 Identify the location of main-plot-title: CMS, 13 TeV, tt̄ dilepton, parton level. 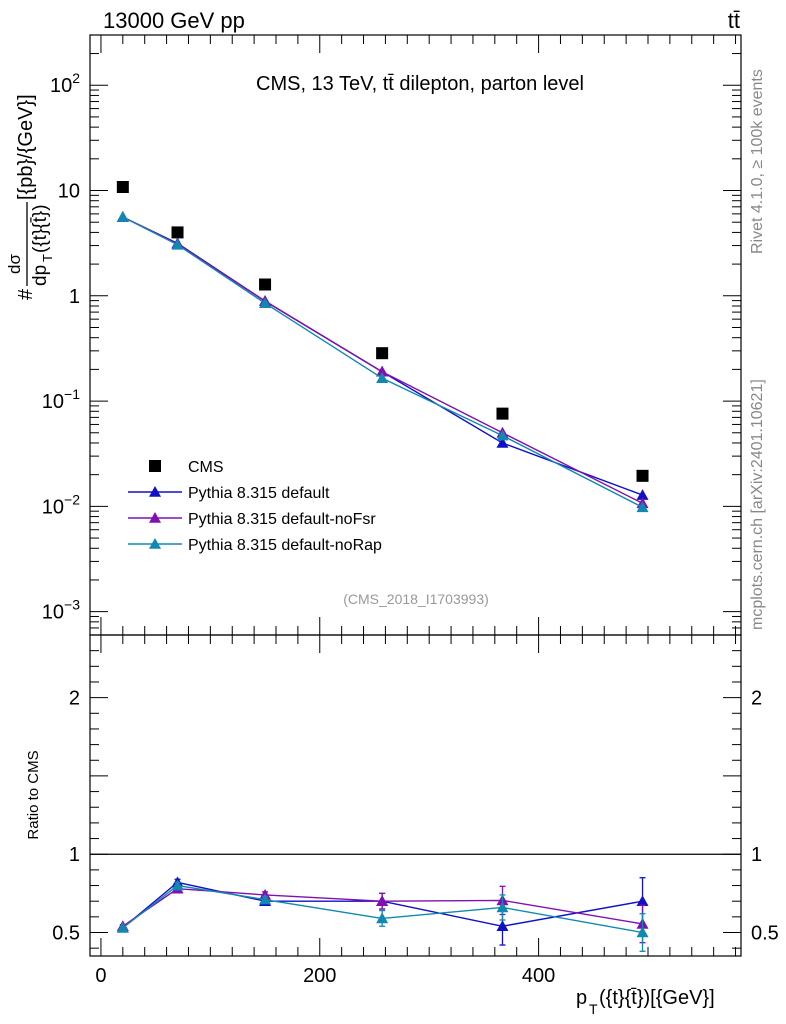
(420, 84).